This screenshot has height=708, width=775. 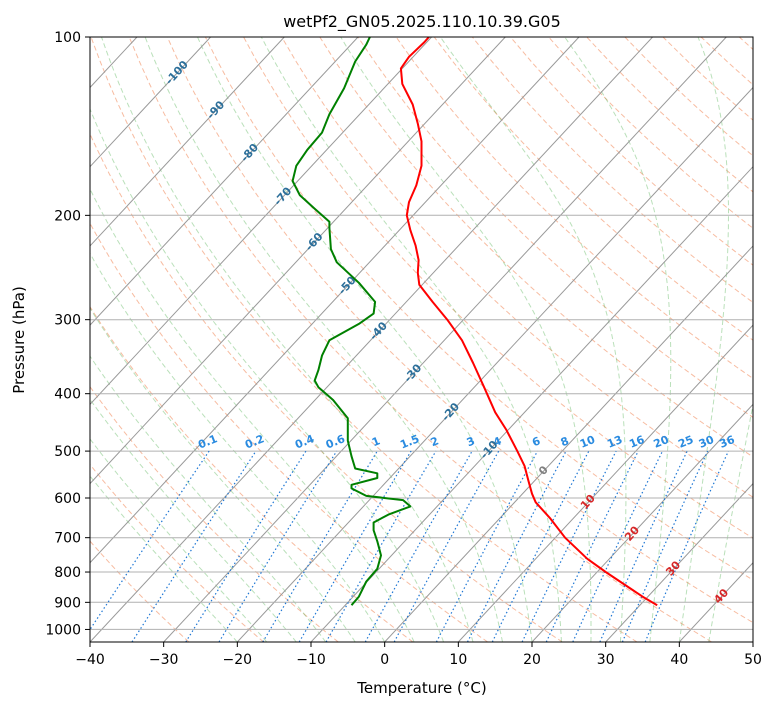 What do you see at coordinates (614, 442) in the screenshot?
I see `mixing-ratio-label: 13` at bounding box center [614, 442].